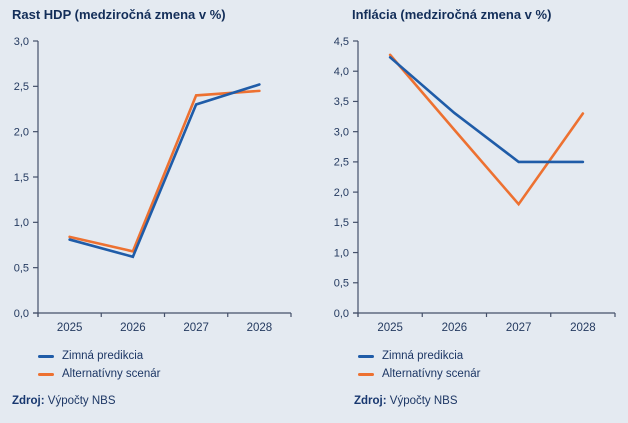 Image resolution: width=628 pixels, height=423 pixels. Describe the element at coordinates (341, 72) in the screenshot. I see `y-tick-label: 4,0` at that location.